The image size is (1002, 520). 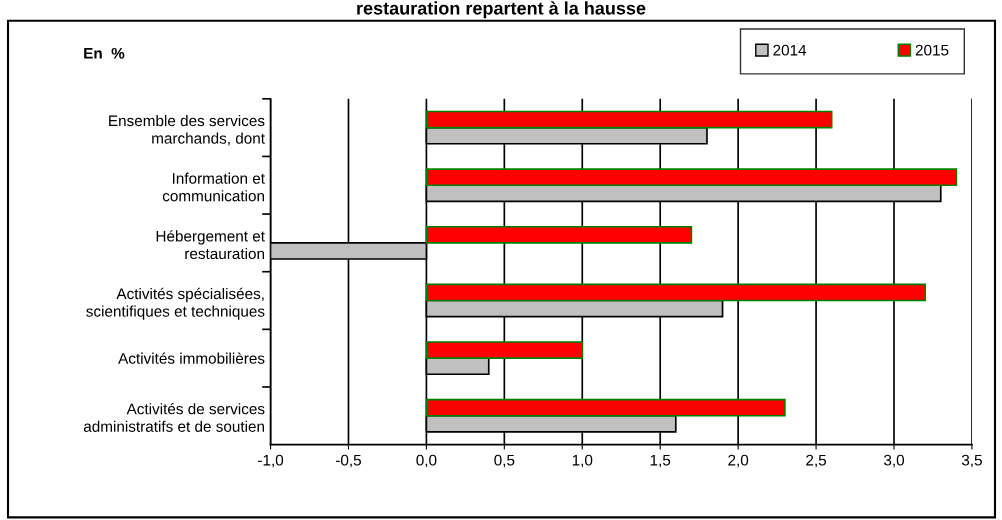 I want to click on y-tick-label: Activités de services administratifs et de soutien, so click(x=174, y=417).